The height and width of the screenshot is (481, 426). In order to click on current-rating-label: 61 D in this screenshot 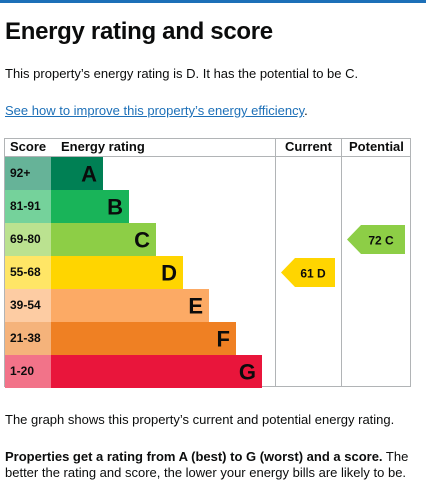, I will do `click(313, 274)`.